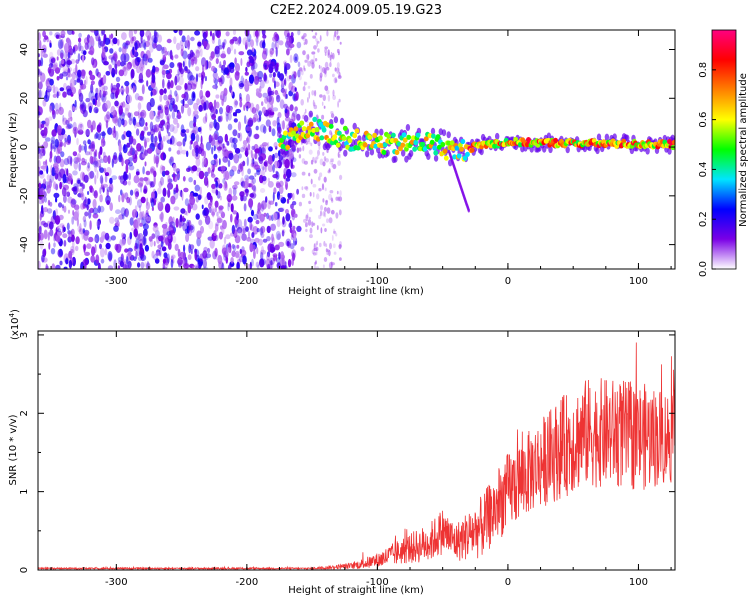  What do you see at coordinates (14, 324) in the screenshot?
I see `snr-scale-label: (x104)` at bounding box center [14, 324].